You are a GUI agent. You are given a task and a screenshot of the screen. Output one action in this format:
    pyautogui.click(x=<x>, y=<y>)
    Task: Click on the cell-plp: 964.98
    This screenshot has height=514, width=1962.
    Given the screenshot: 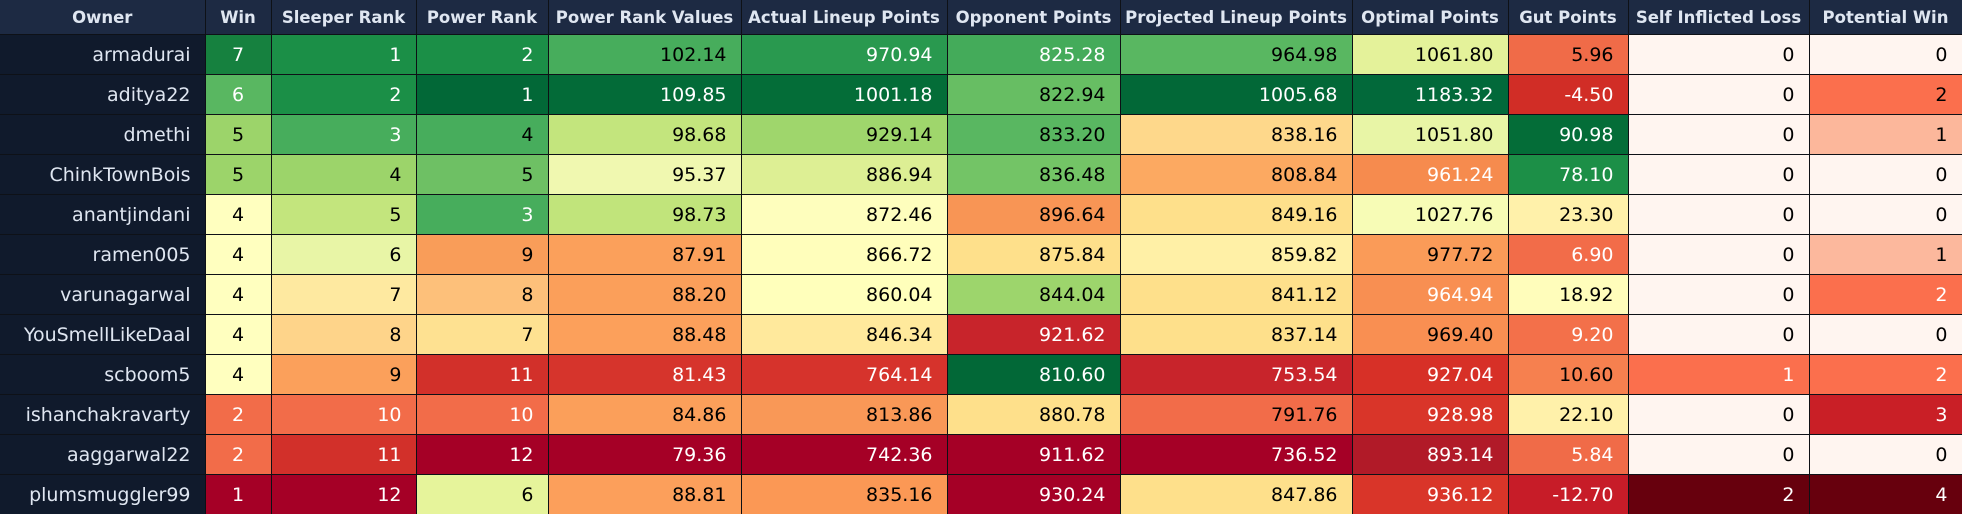 What is the action you would take?
    pyautogui.click(x=1236, y=54)
    